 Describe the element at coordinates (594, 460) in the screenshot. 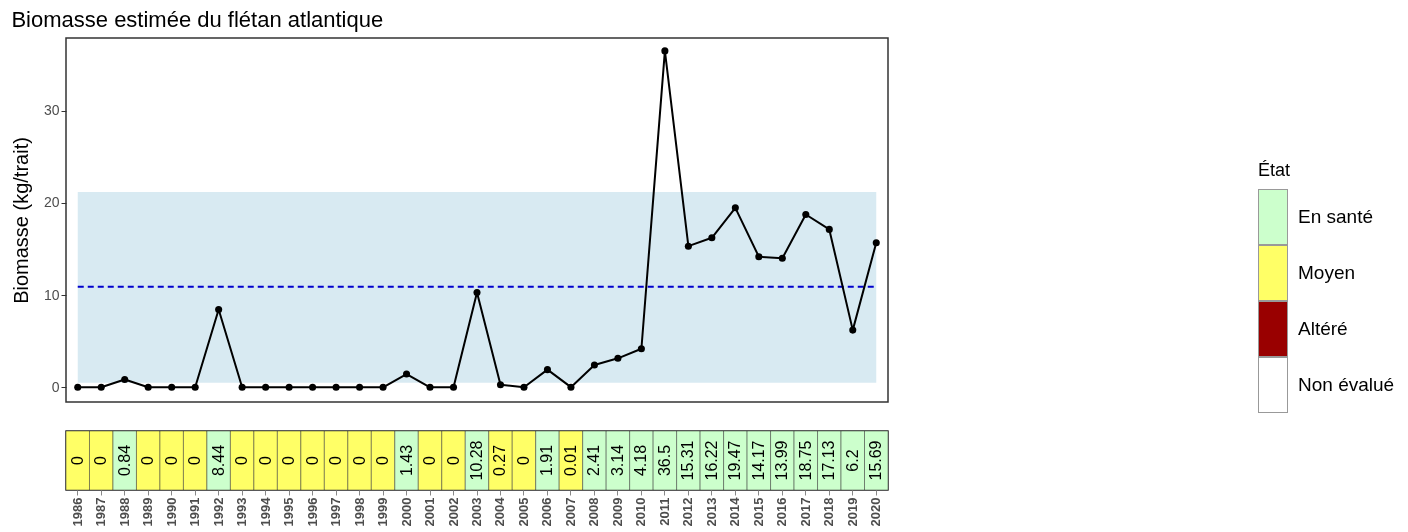

I see `data-label: 2.41` at that location.